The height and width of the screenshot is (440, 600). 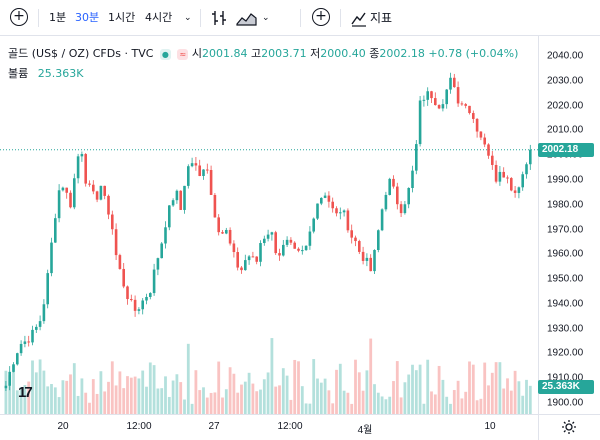 What do you see at coordinates (565, 329) in the screenshot?
I see `price-tick-label: 1930.00` at bounding box center [565, 329].